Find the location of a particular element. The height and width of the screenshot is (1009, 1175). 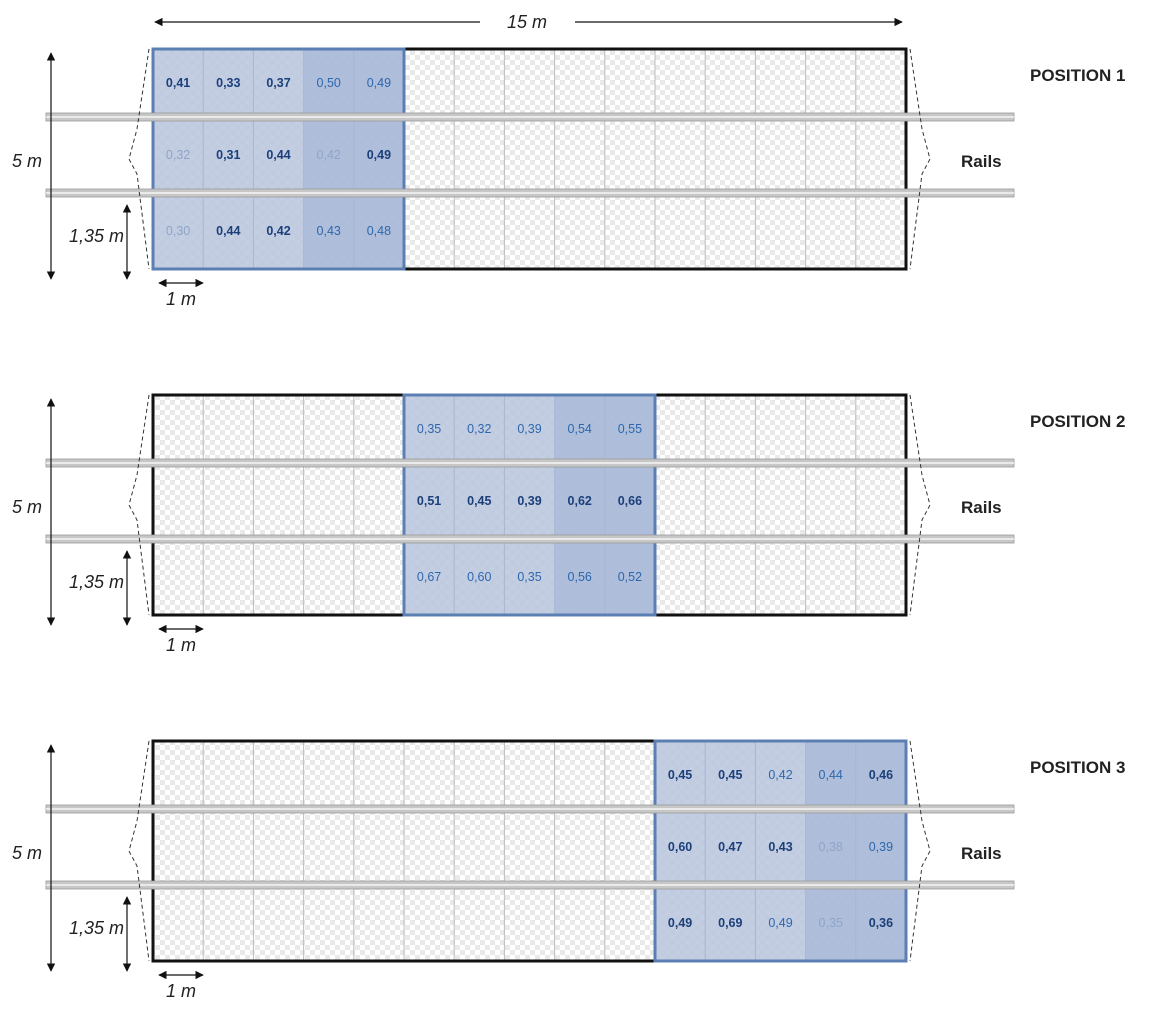

measurement-value: 0,54 is located at coordinates (580, 429).